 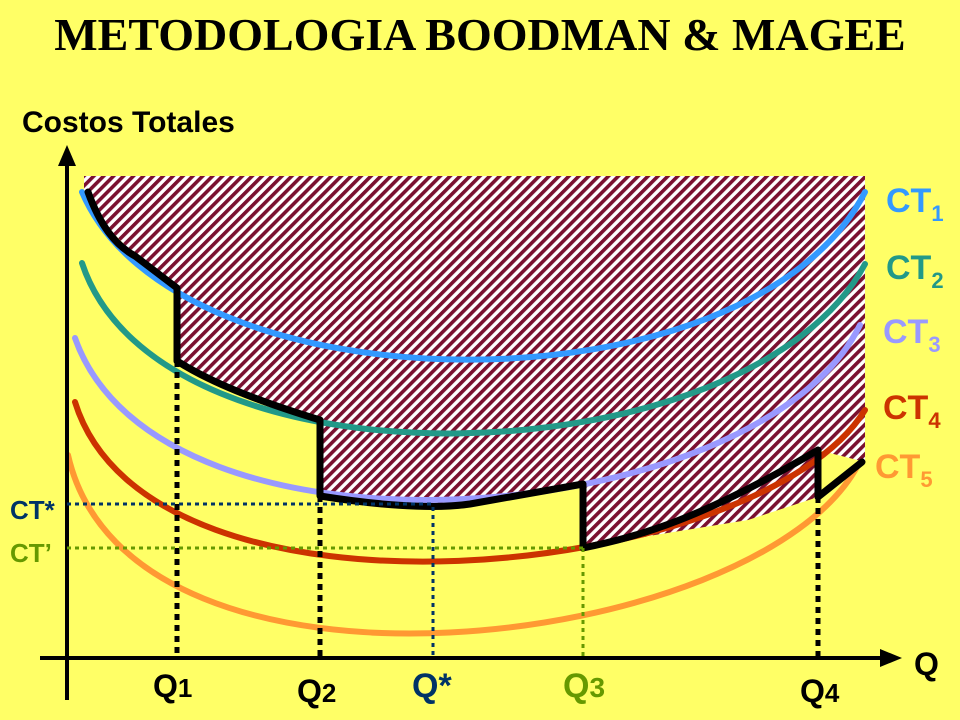 I want to click on ct3-label: CT3, so click(x=912, y=335).